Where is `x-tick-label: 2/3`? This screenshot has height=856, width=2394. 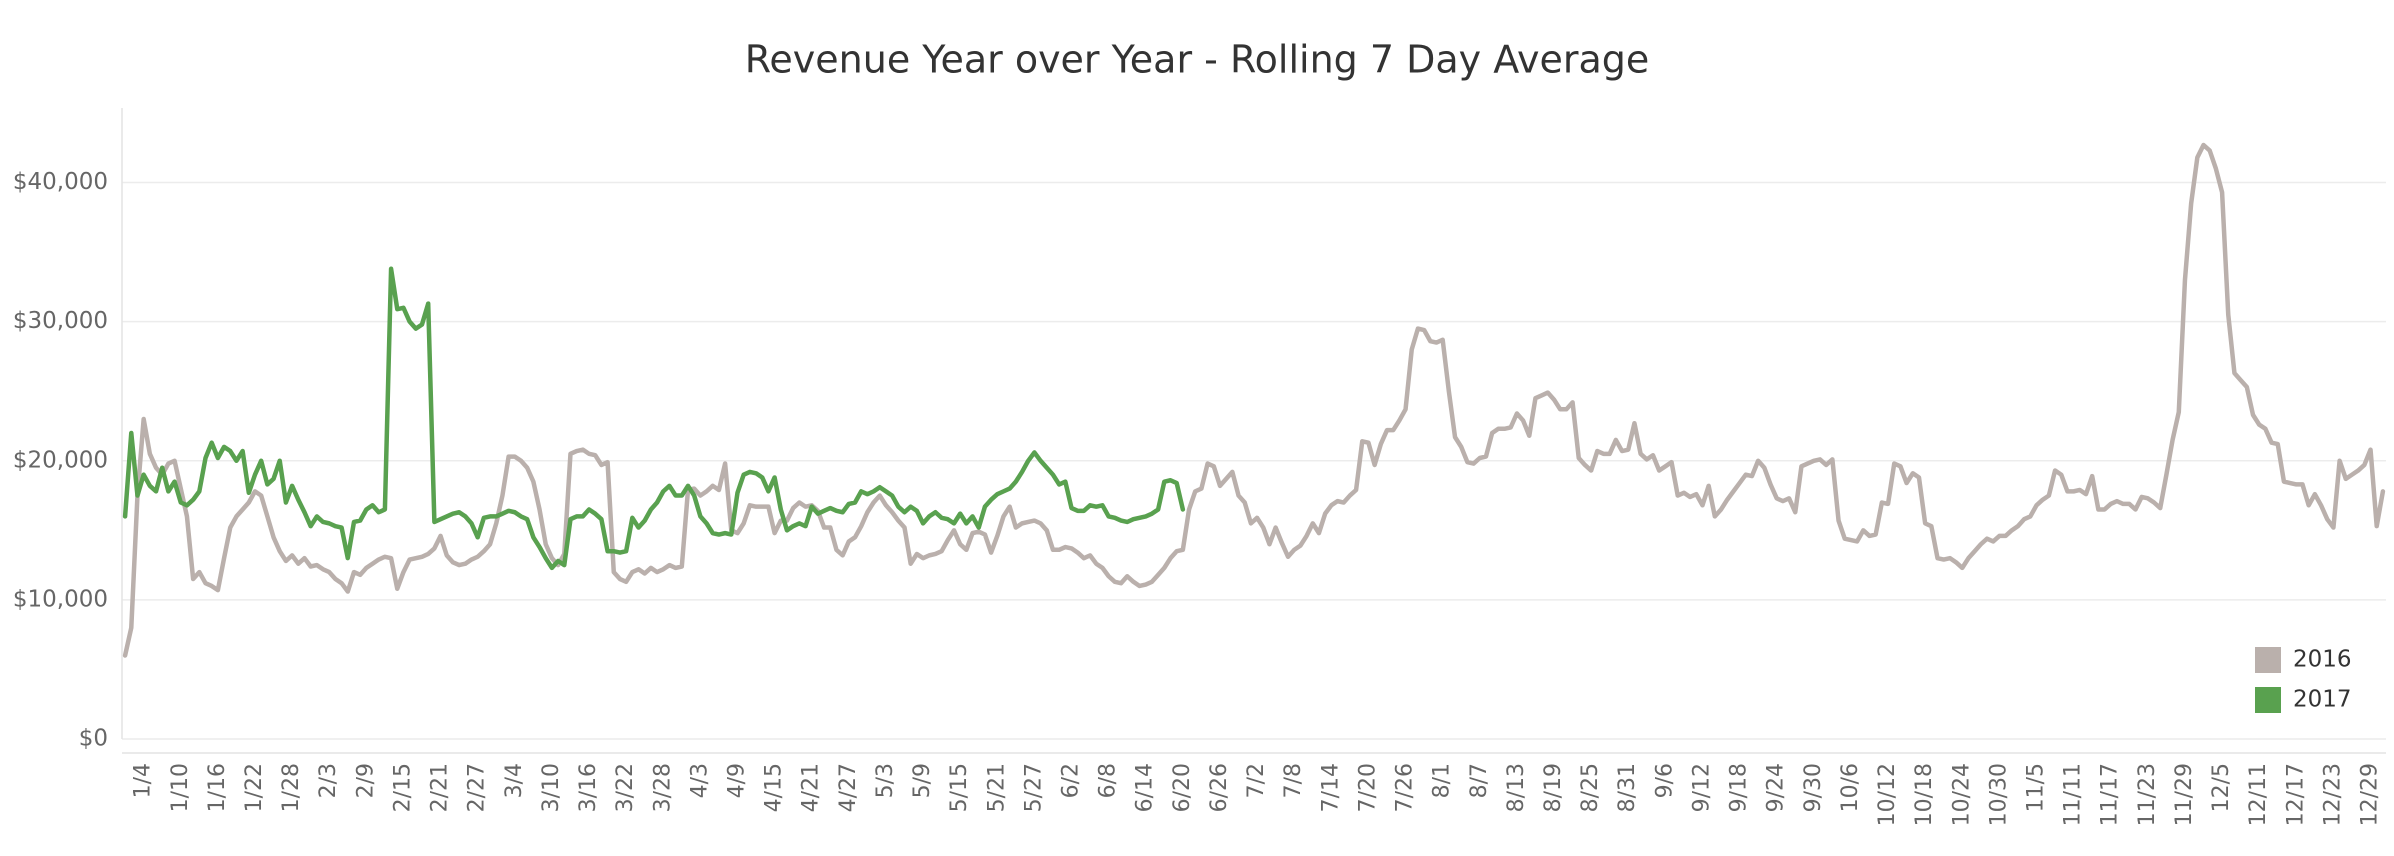 x-tick-label: 2/3 is located at coordinates (328, 780).